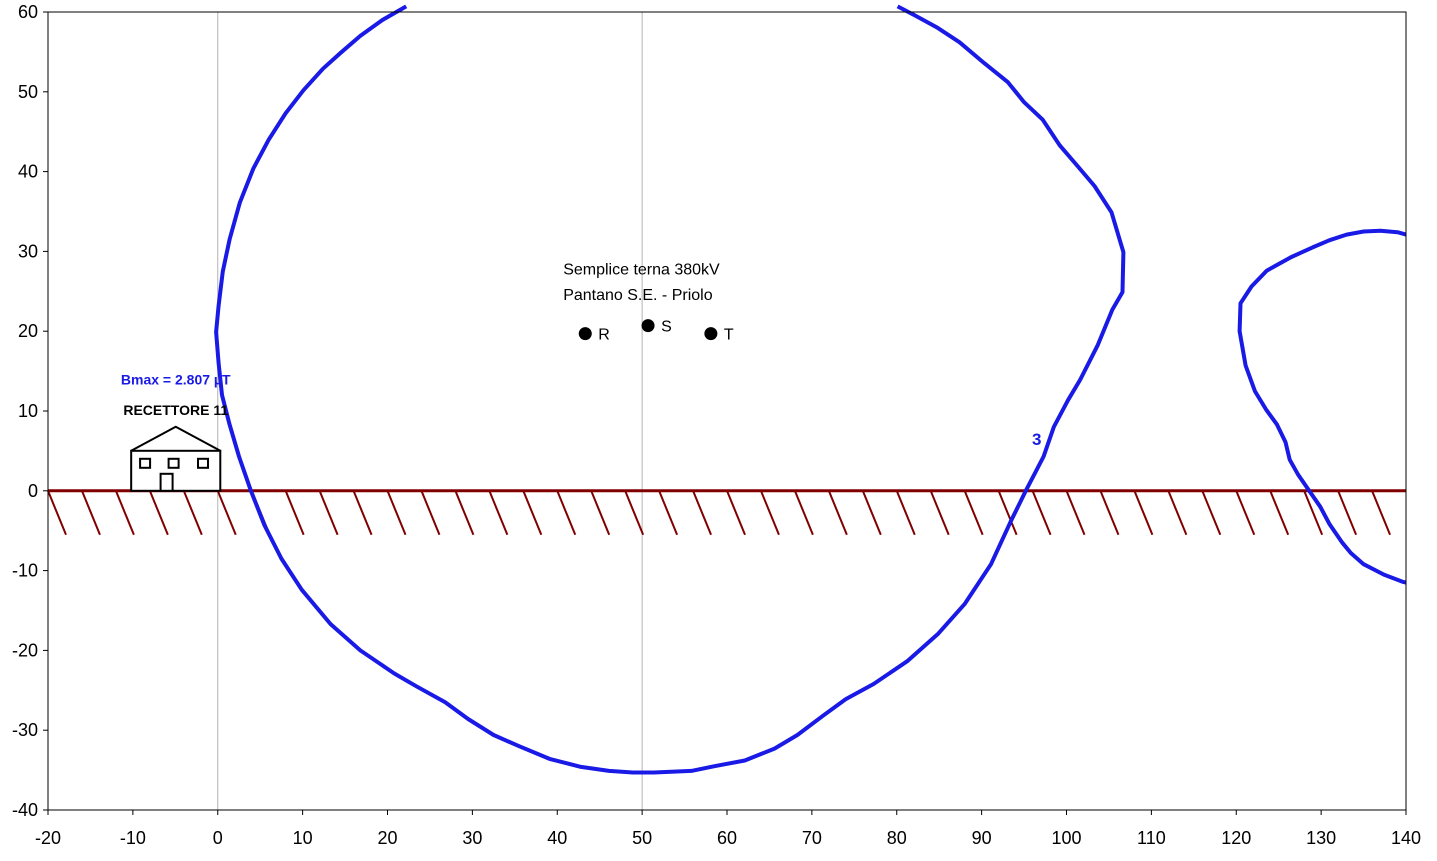 The height and width of the screenshot is (861, 1437). I want to click on x-tick-label: 120, so click(1236, 838).